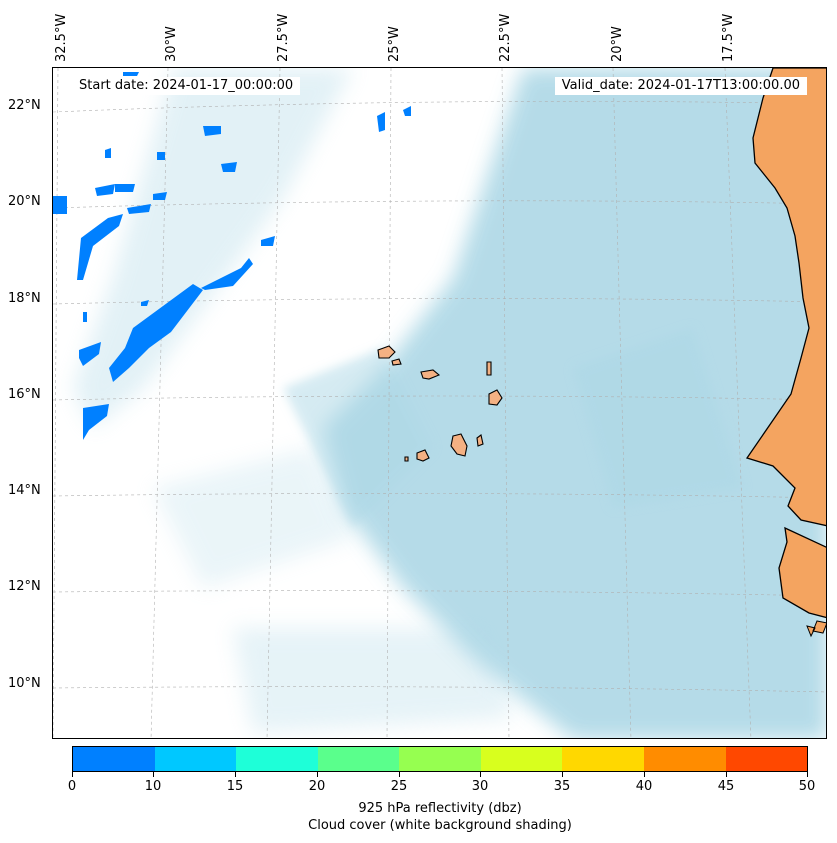  What do you see at coordinates (253, 518) in the screenshot?
I see `cloud-band-southwest` at bounding box center [253, 518].